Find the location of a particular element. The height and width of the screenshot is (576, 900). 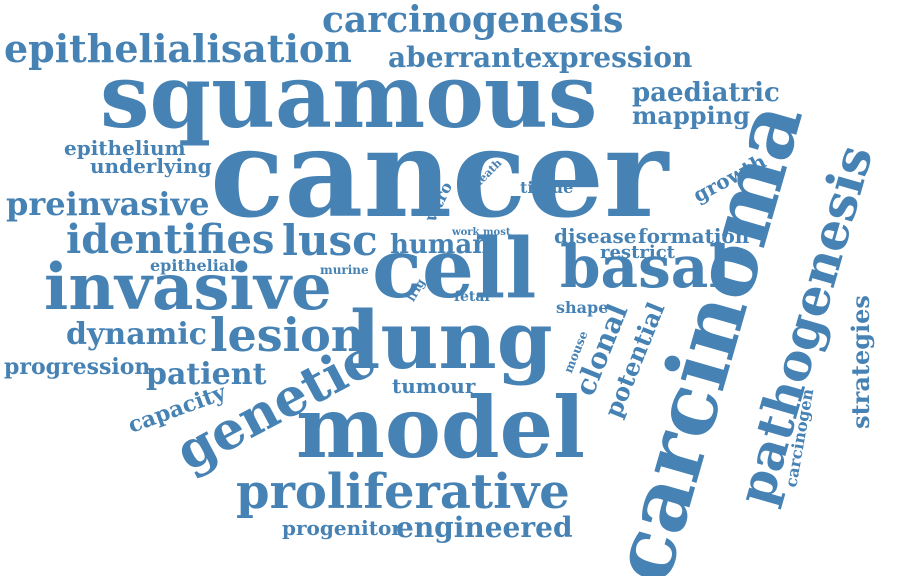

word-preinvasive: preinvasive is located at coordinates (108, 204).